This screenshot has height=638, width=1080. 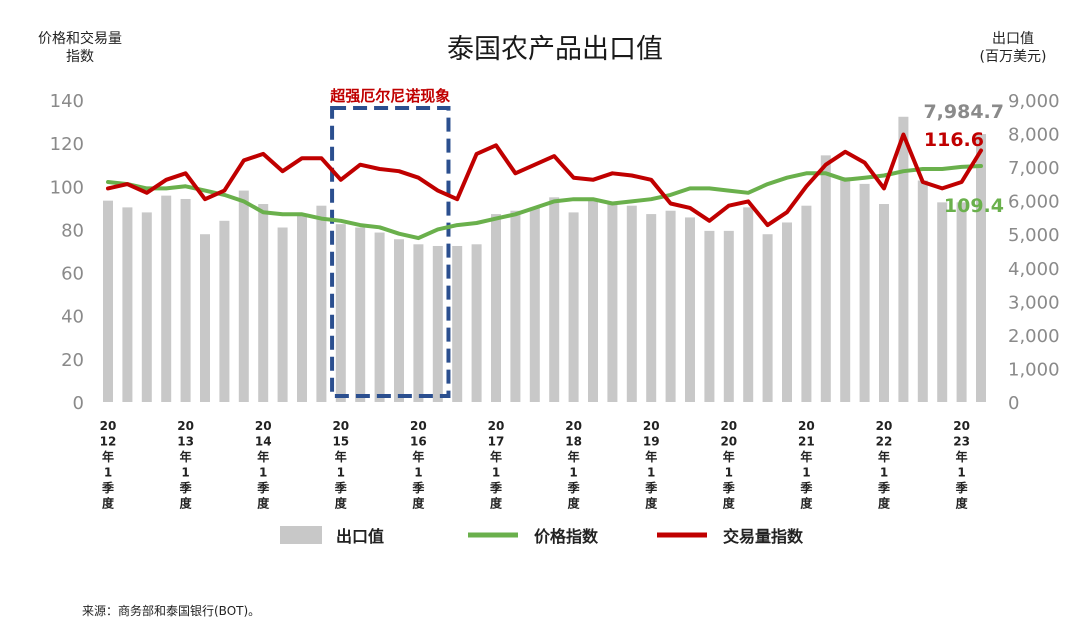 What do you see at coordinates (67, 101) in the screenshot?
I see `left-tick-label: 140` at bounding box center [67, 101].